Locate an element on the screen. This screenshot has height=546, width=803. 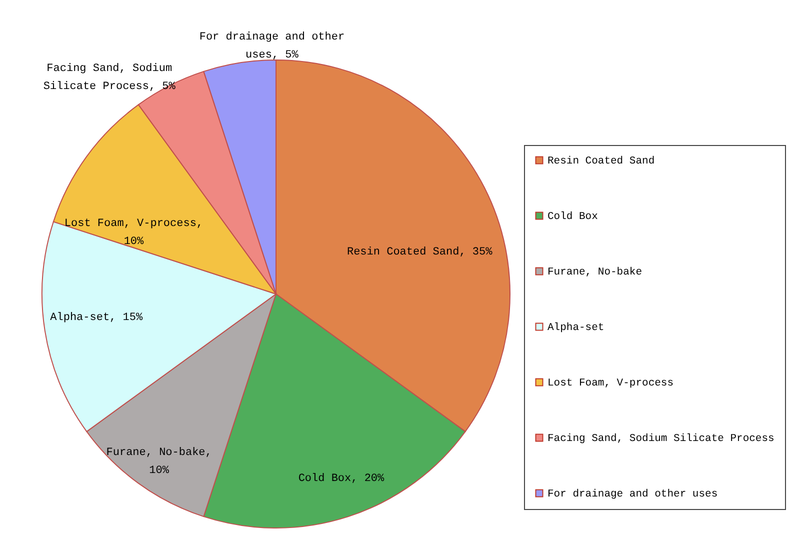
legend-label: Furane, No-bake is located at coordinates (595, 272).